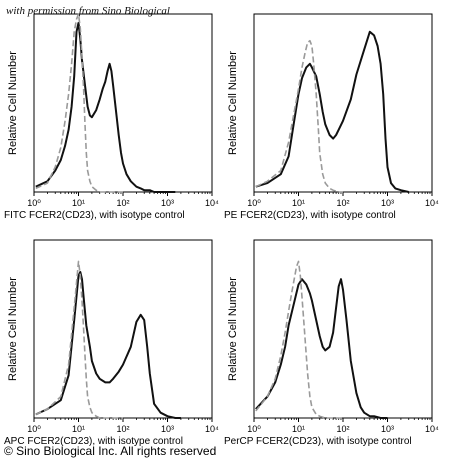 Image resolution: width=450 pixels, height=470 pixels. I want to click on x-axis-label: FITC FCER2(CD23), with isotype control, so click(94, 215).